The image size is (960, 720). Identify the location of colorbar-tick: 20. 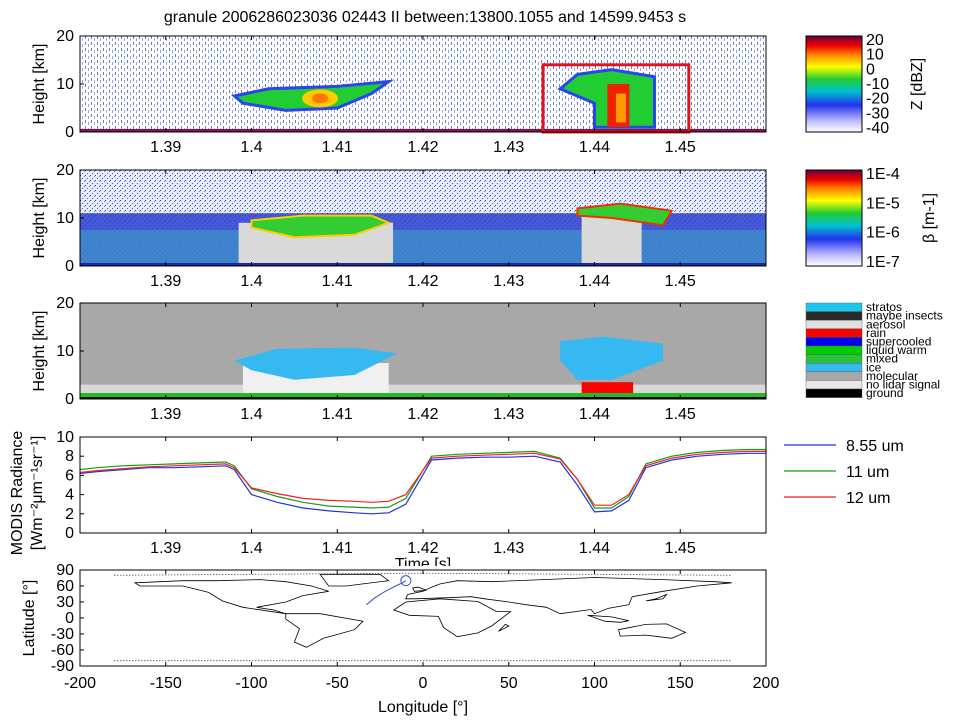
(875, 40).